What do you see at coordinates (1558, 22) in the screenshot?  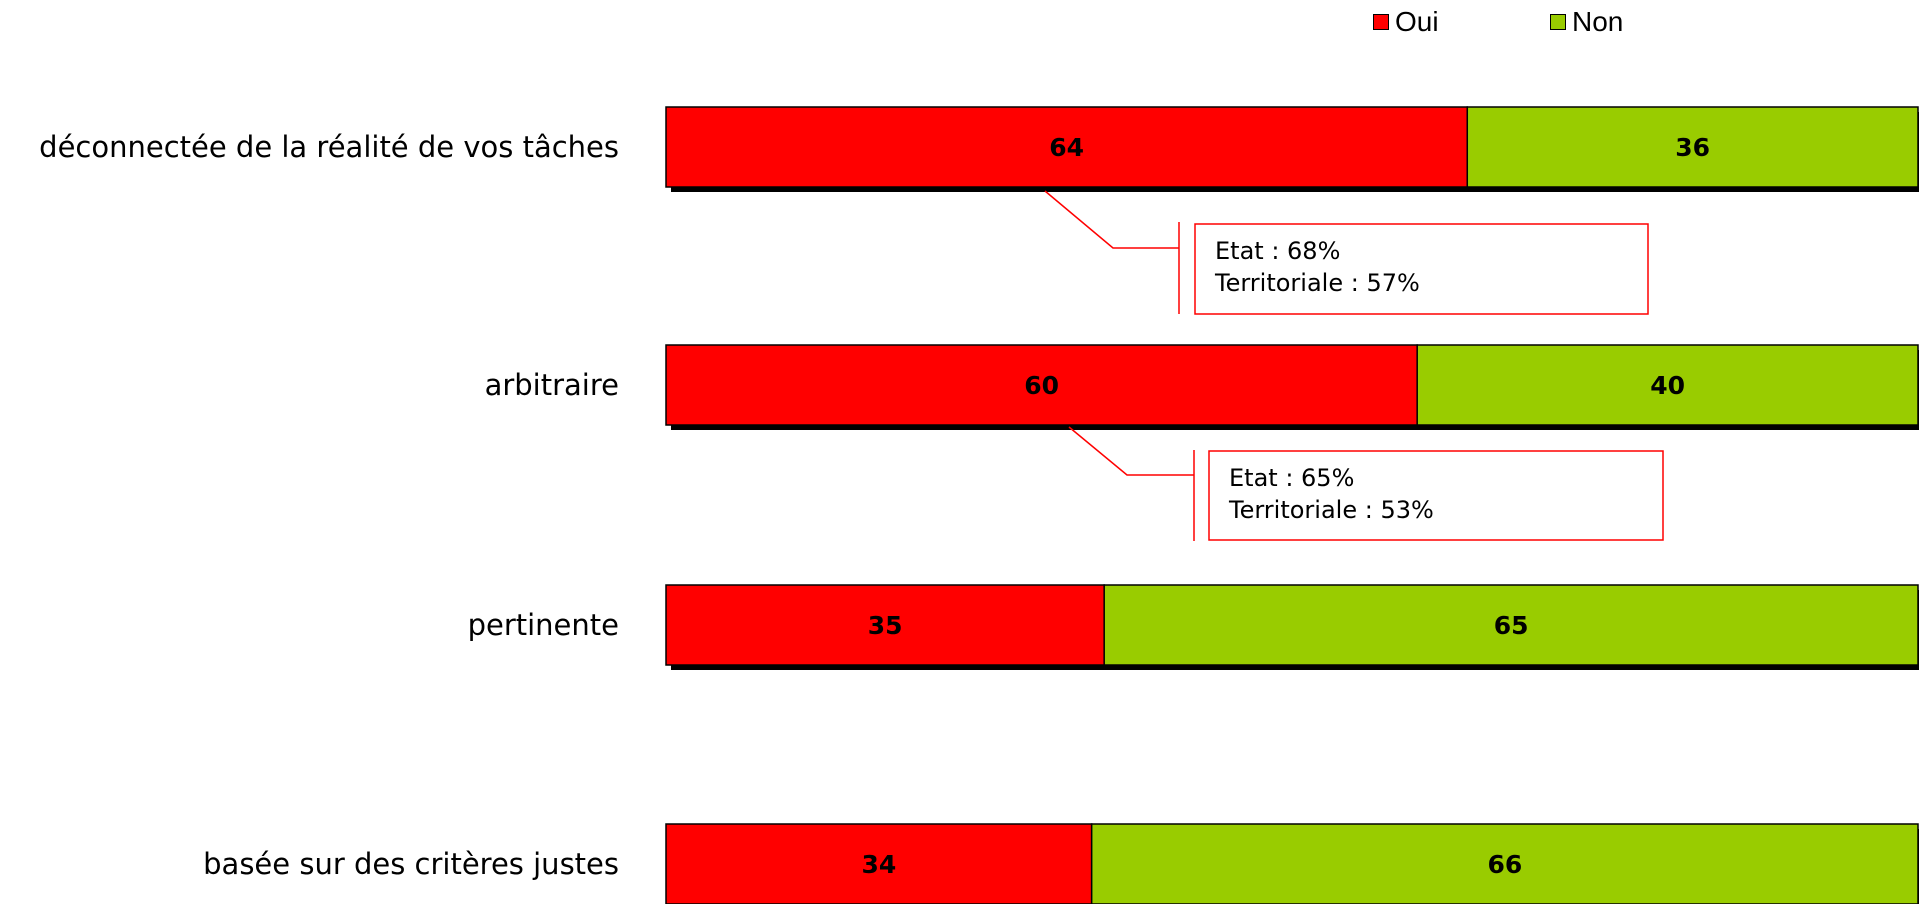 I see `legend-swatch-non-icon` at bounding box center [1558, 22].